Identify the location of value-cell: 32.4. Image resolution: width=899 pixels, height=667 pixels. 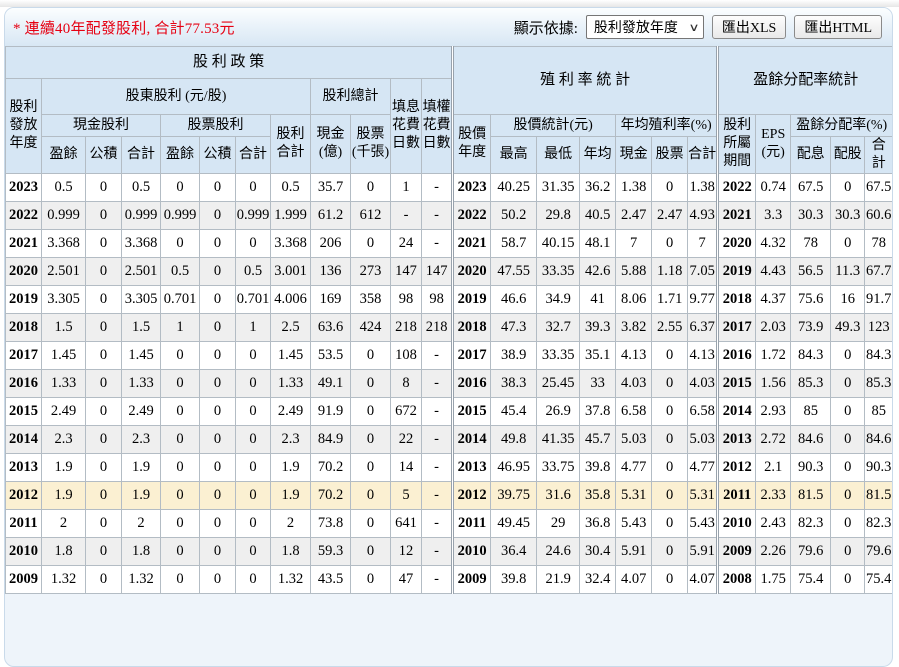
(598, 579).